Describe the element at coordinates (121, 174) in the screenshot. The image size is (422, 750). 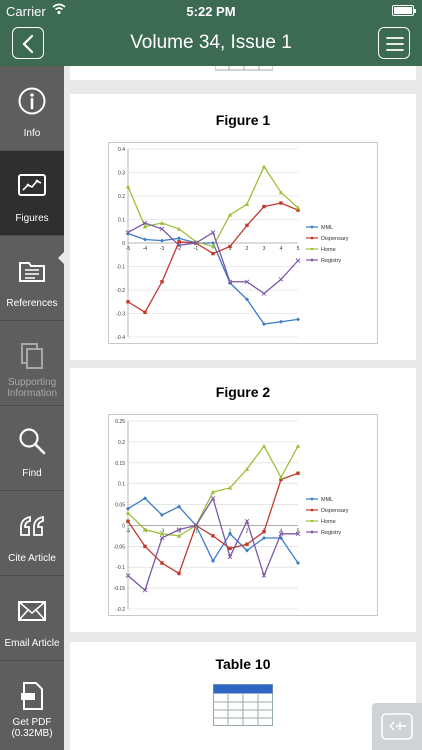
I see `y-tick-label: 0.3` at that location.